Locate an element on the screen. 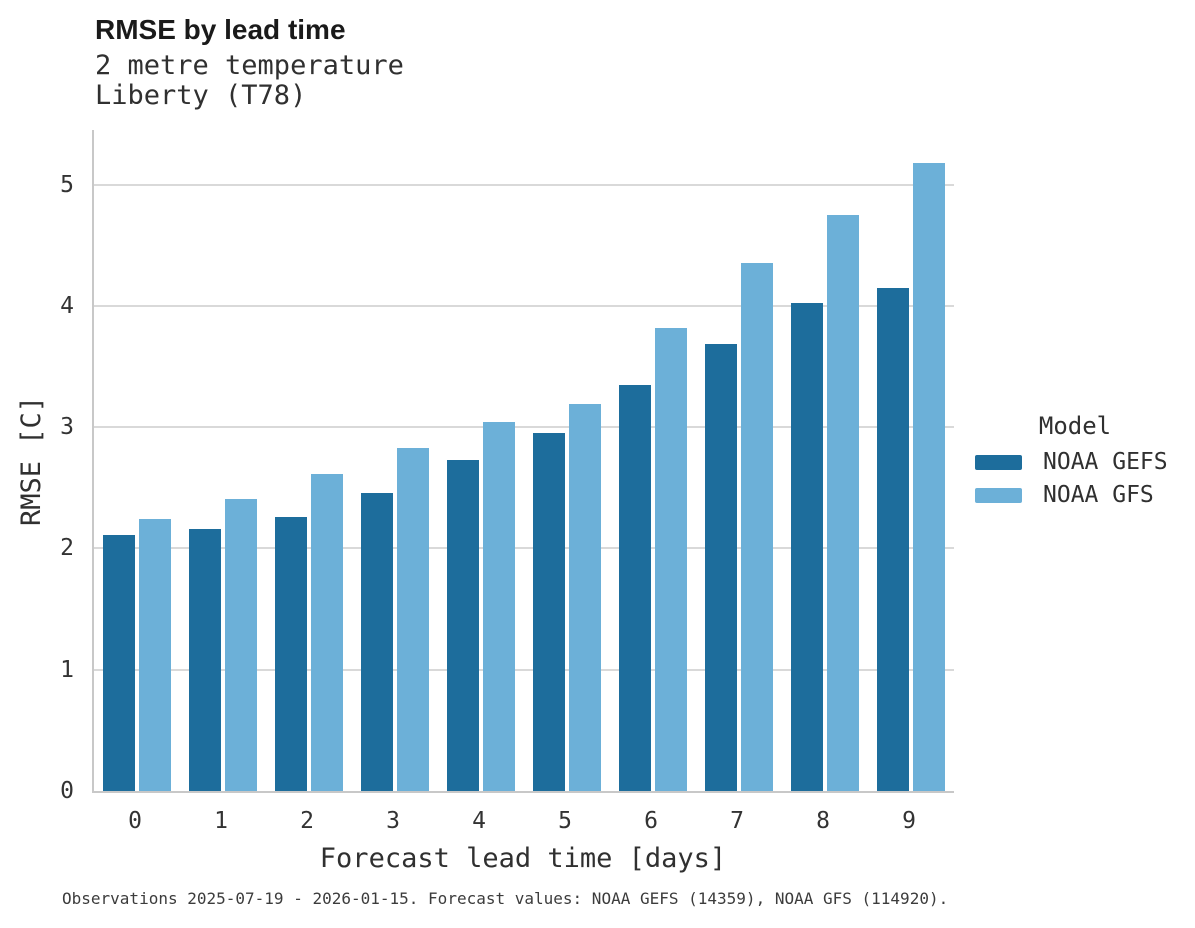  y-tick-label-2: 2 is located at coordinates (67, 548).